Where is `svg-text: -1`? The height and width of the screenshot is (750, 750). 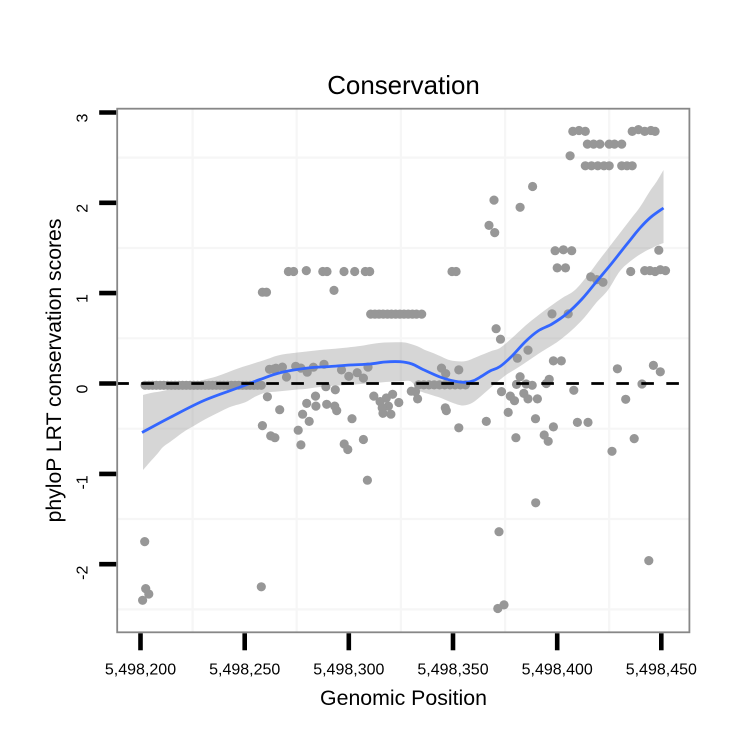 svg-text: -1 is located at coordinates (83, 482).